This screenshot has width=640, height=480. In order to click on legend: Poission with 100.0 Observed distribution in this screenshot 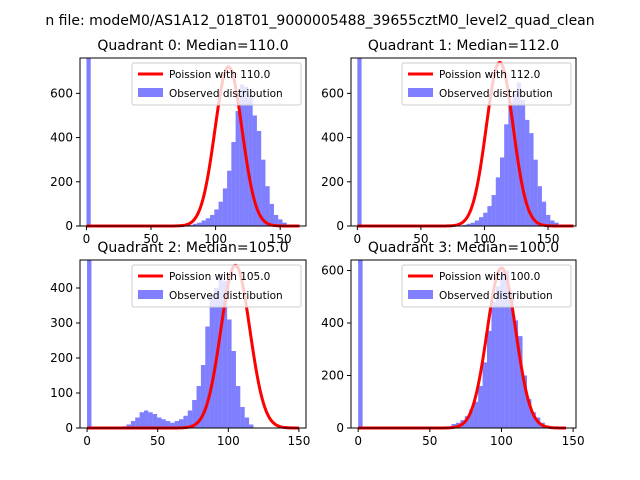, I will do `click(486, 286)`.